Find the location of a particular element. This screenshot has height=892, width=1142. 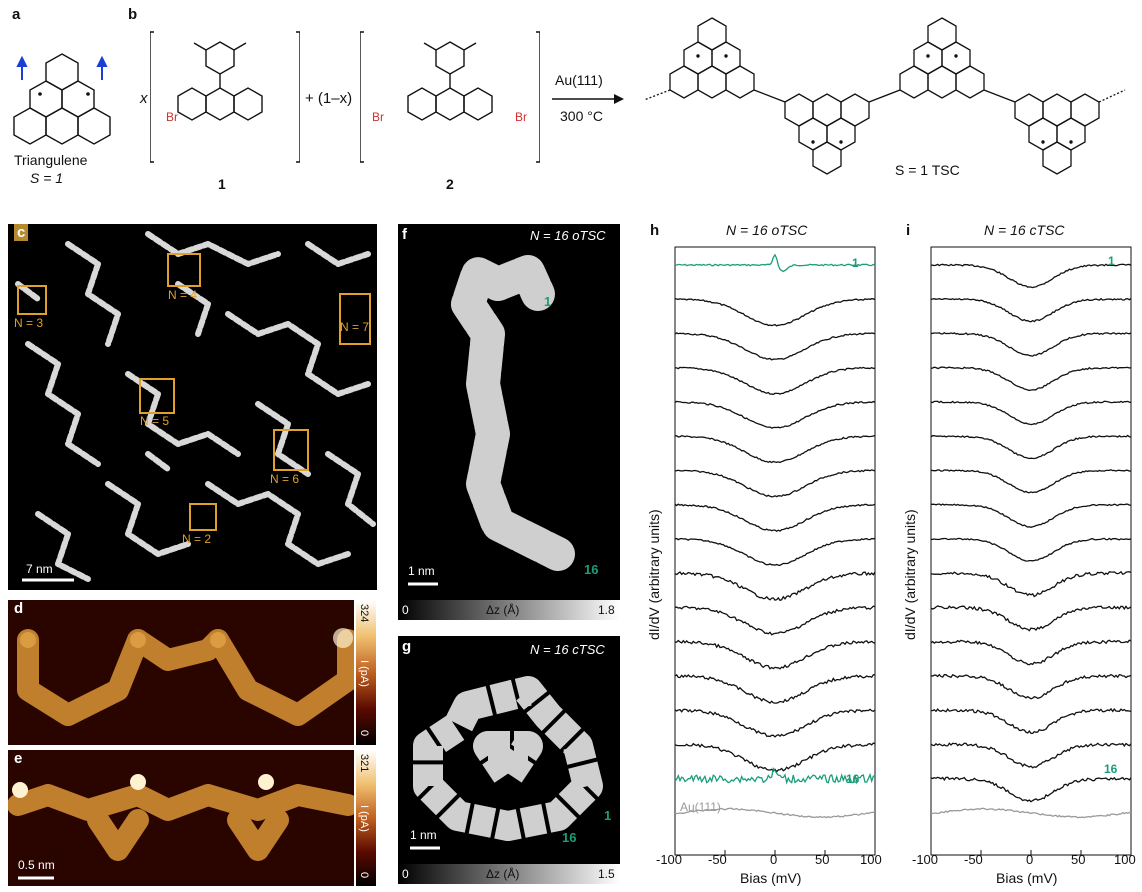

chart-h-series-1: 1 is located at coordinates (855, 263).